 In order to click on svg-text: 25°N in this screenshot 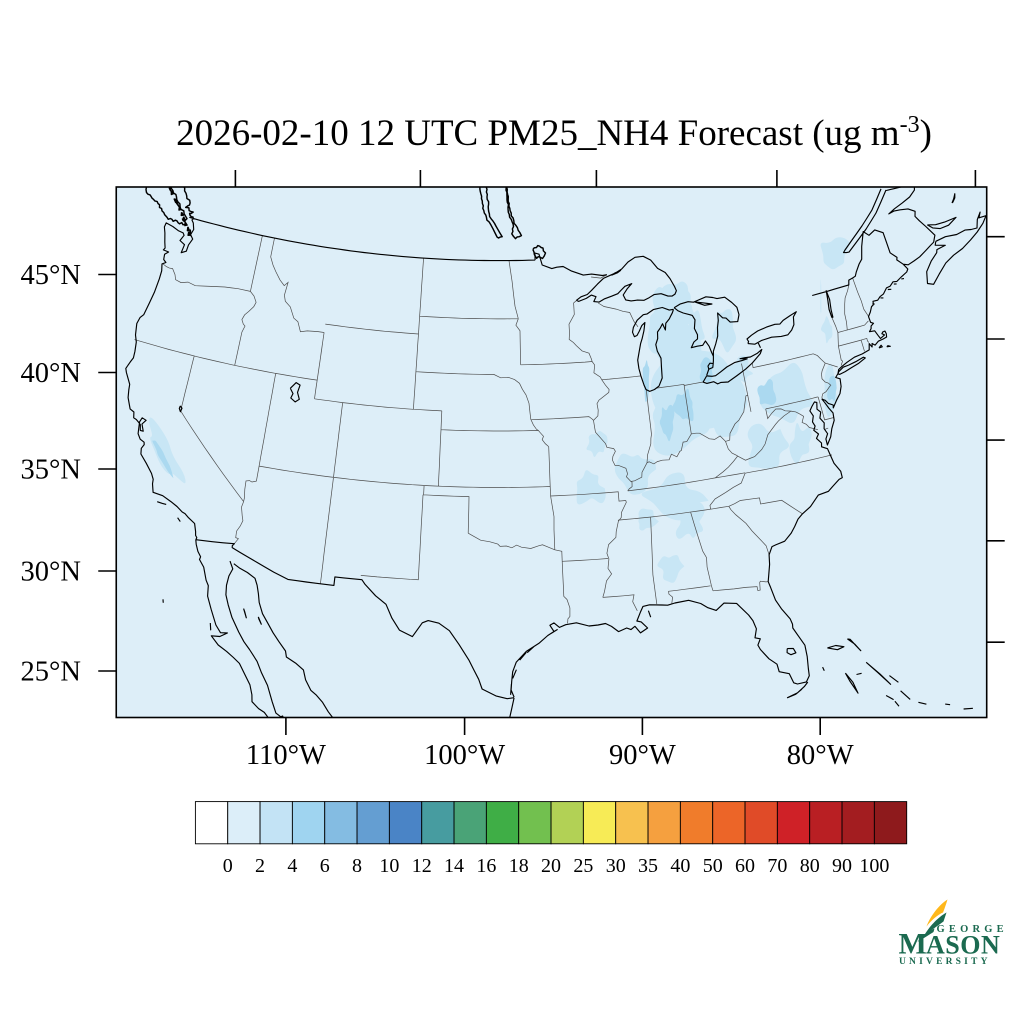, I will do `click(51, 672)`.